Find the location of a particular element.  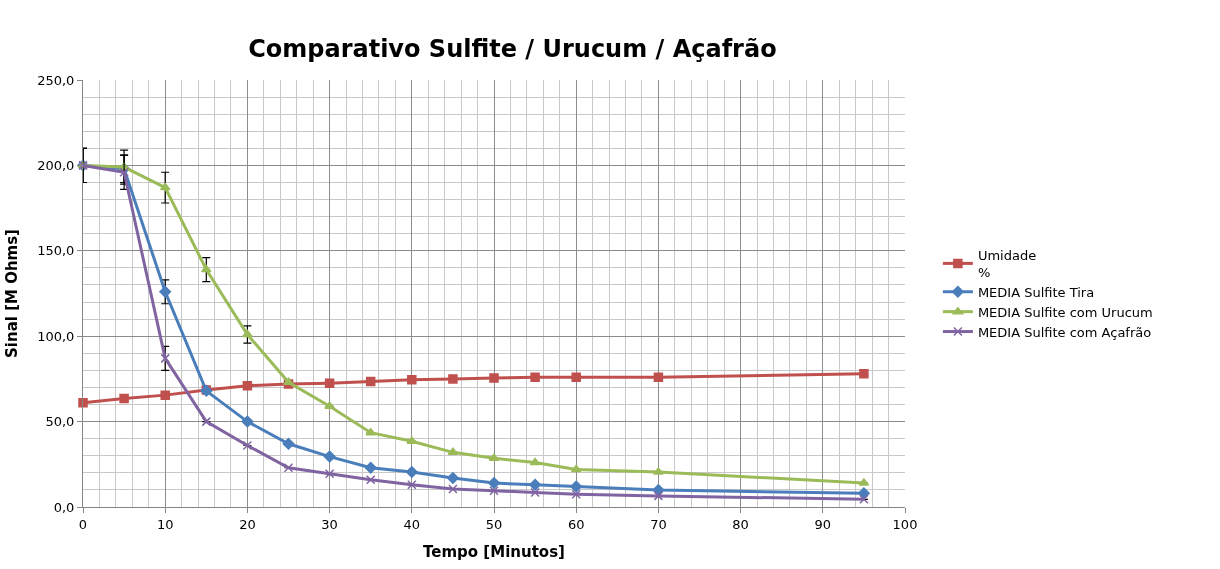

x-axis-title: Tempo [Minutos] is located at coordinates (494, 551).